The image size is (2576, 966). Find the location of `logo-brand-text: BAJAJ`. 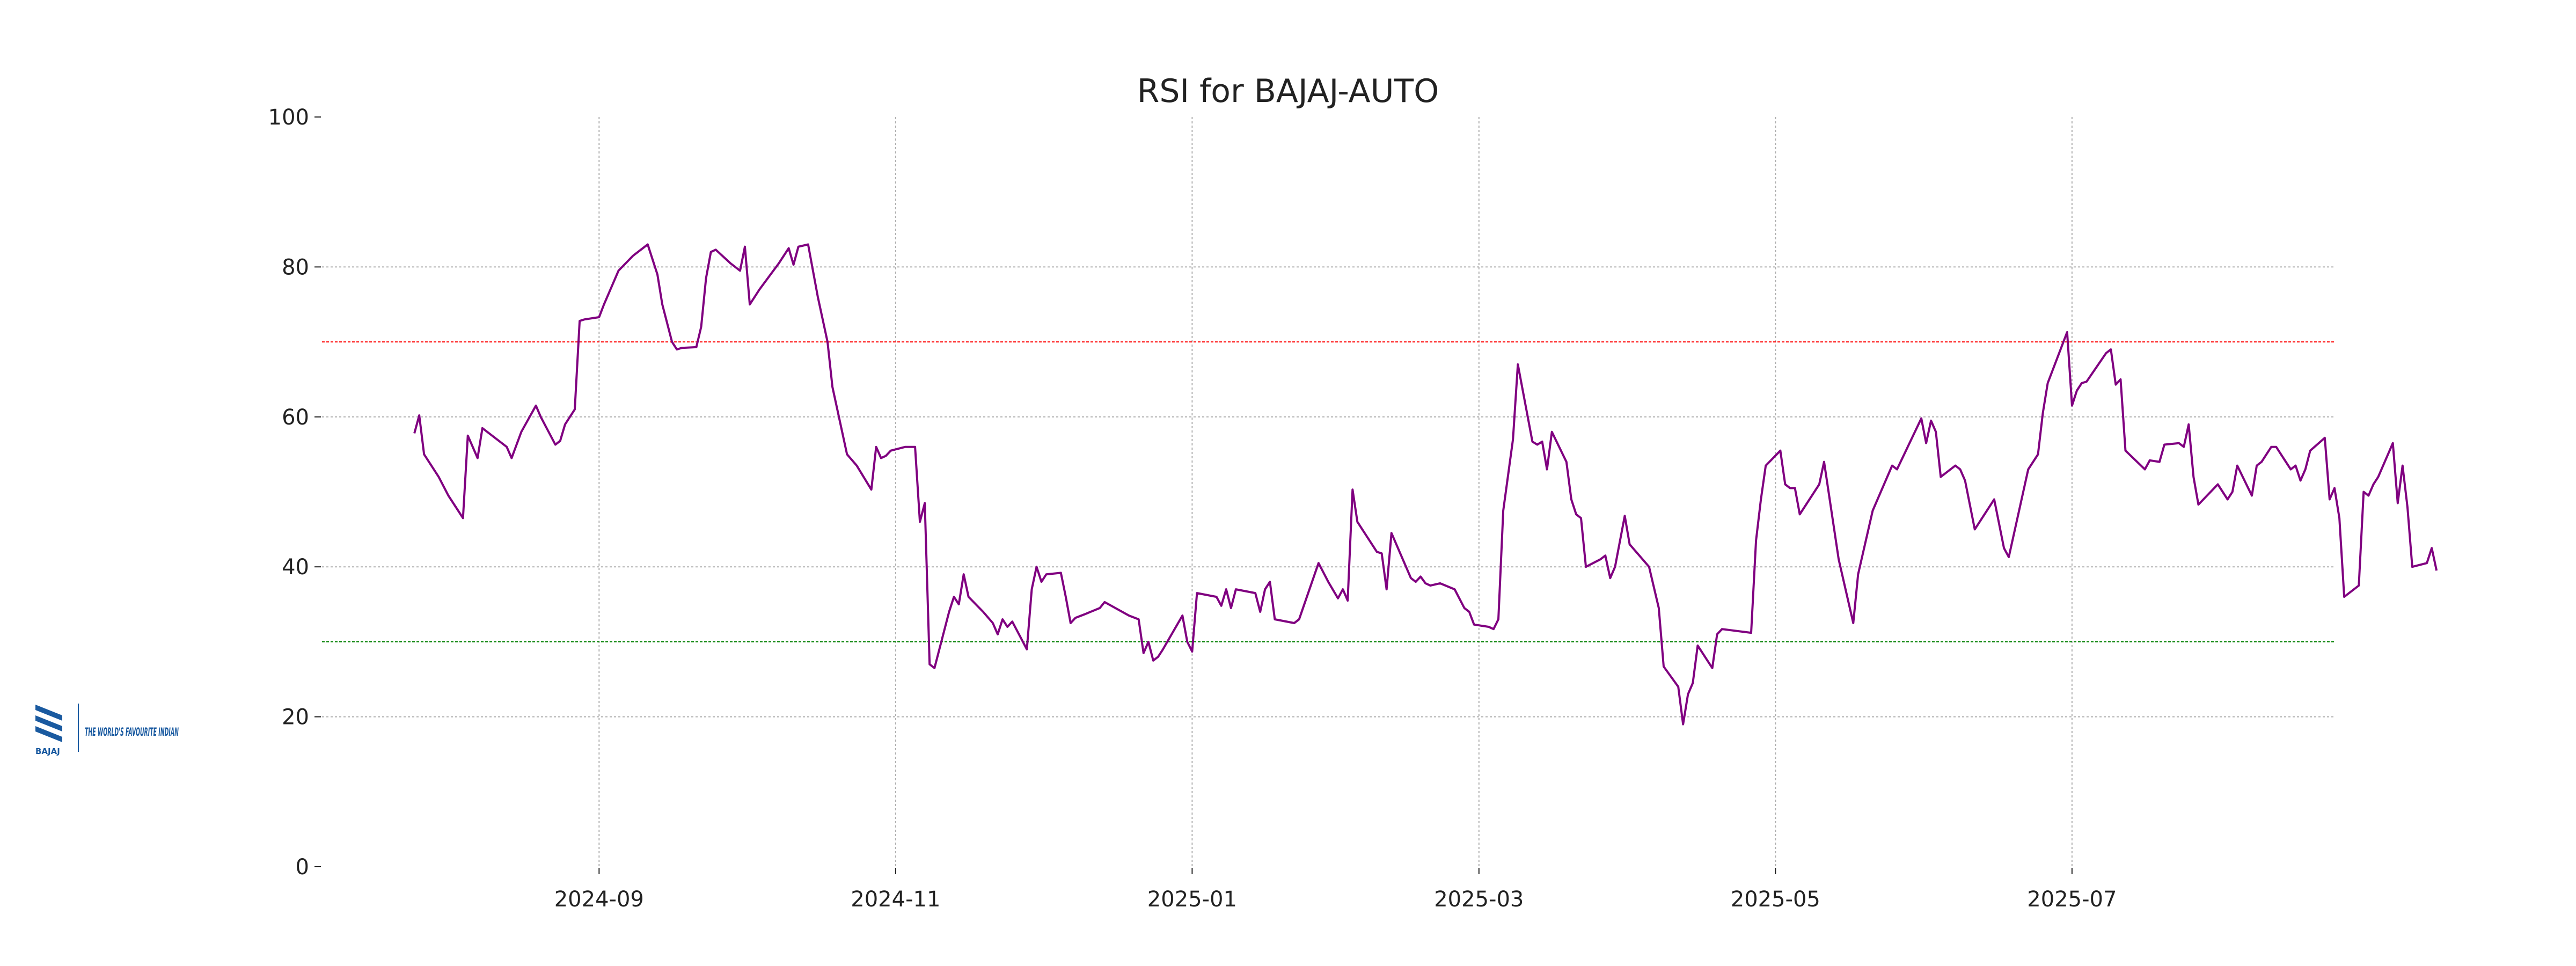

logo-brand-text: BAJAJ is located at coordinates (47, 751).